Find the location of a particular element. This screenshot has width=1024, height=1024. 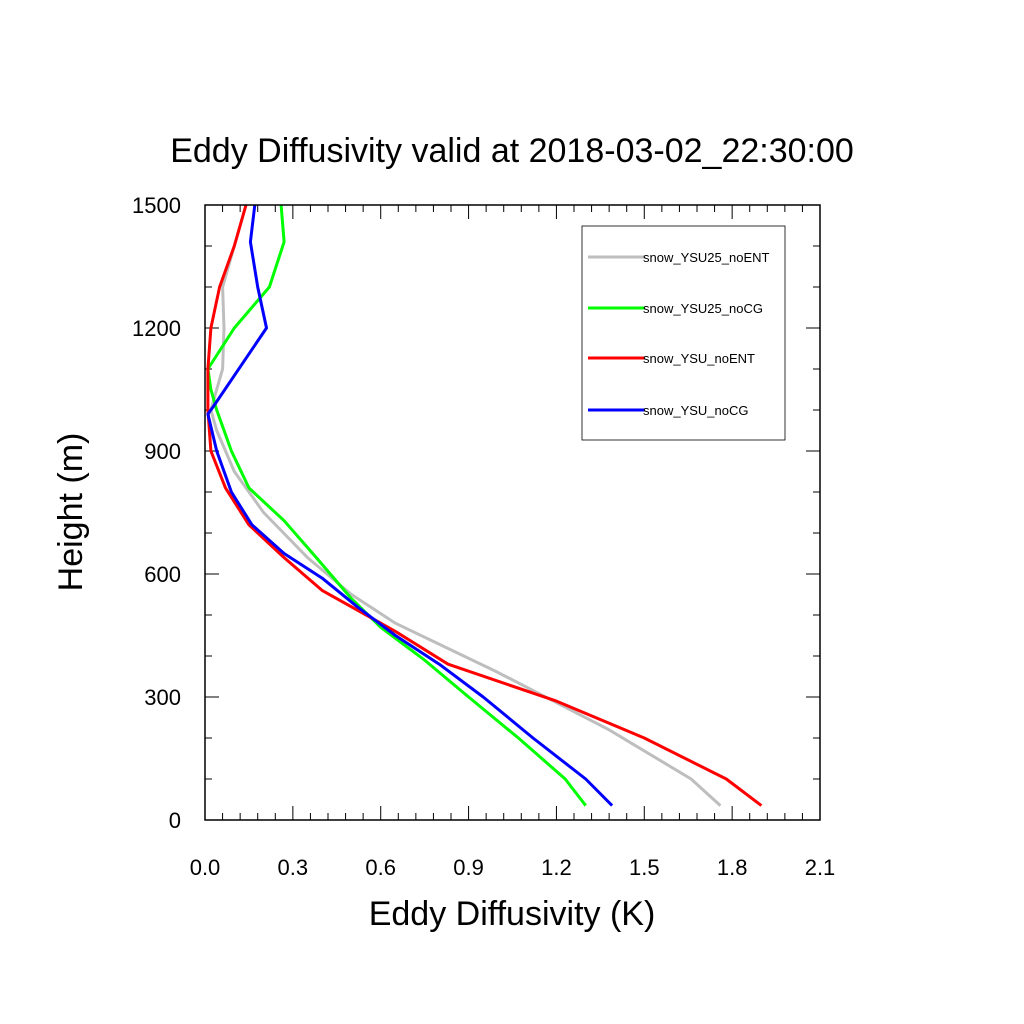

x-tick-label: 0.0 is located at coordinates (205, 867).